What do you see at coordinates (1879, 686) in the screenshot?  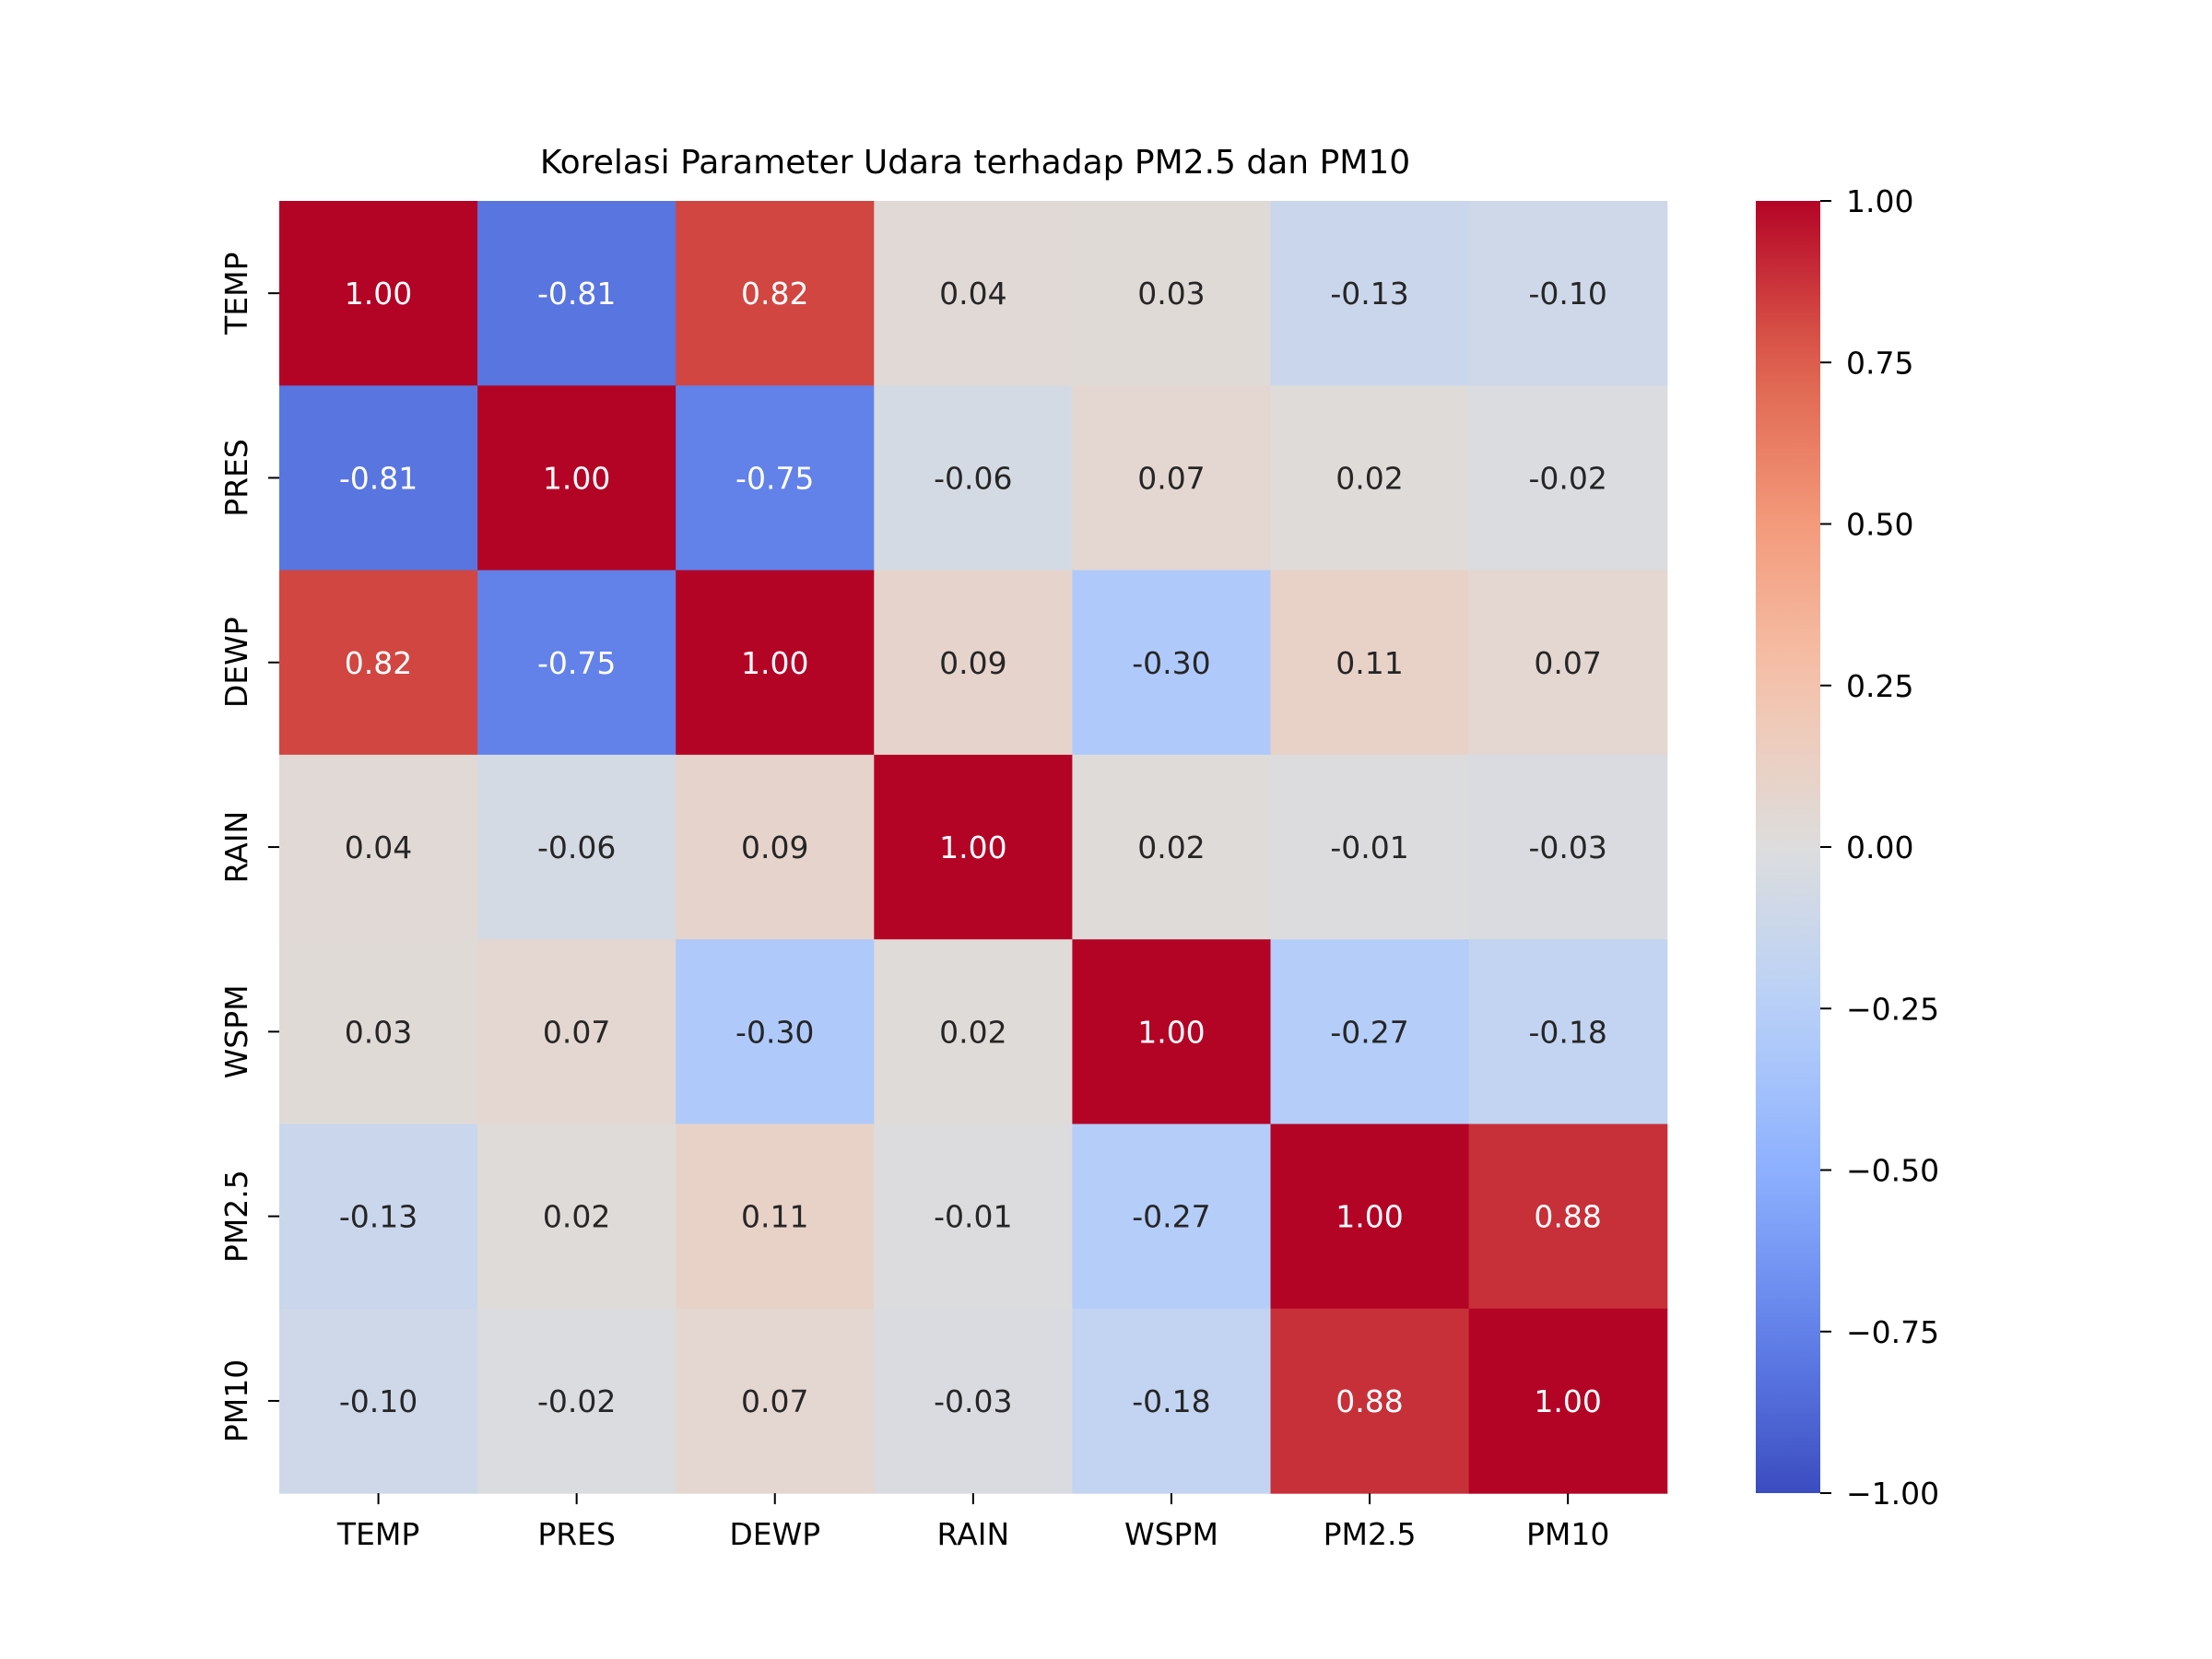 I see `colorbar-tick-label: 0.25` at bounding box center [1879, 686].